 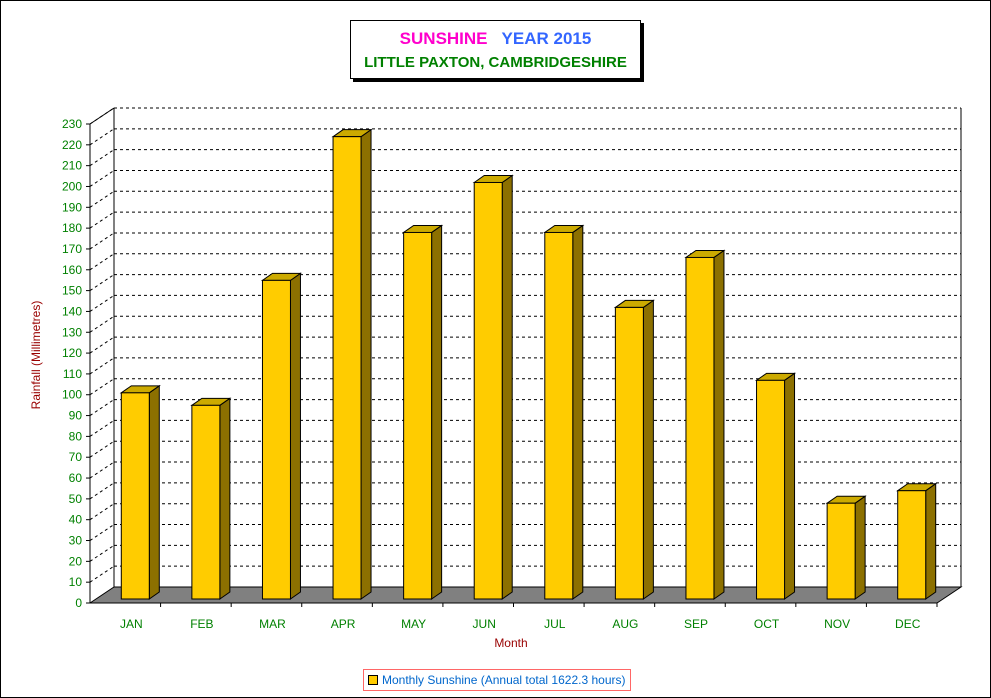 What do you see at coordinates (72, 145) in the screenshot?
I see `y-tick-label: 220` at bounding box center [72, 145].